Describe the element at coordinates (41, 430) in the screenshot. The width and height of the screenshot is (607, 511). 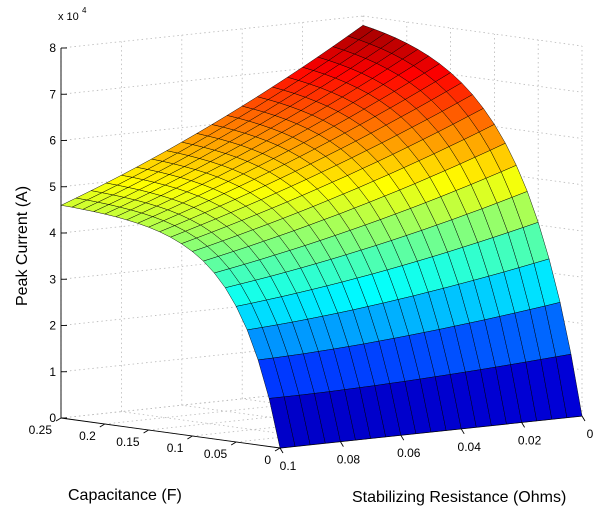
I see `y-tick-label: 0.25` at that location.